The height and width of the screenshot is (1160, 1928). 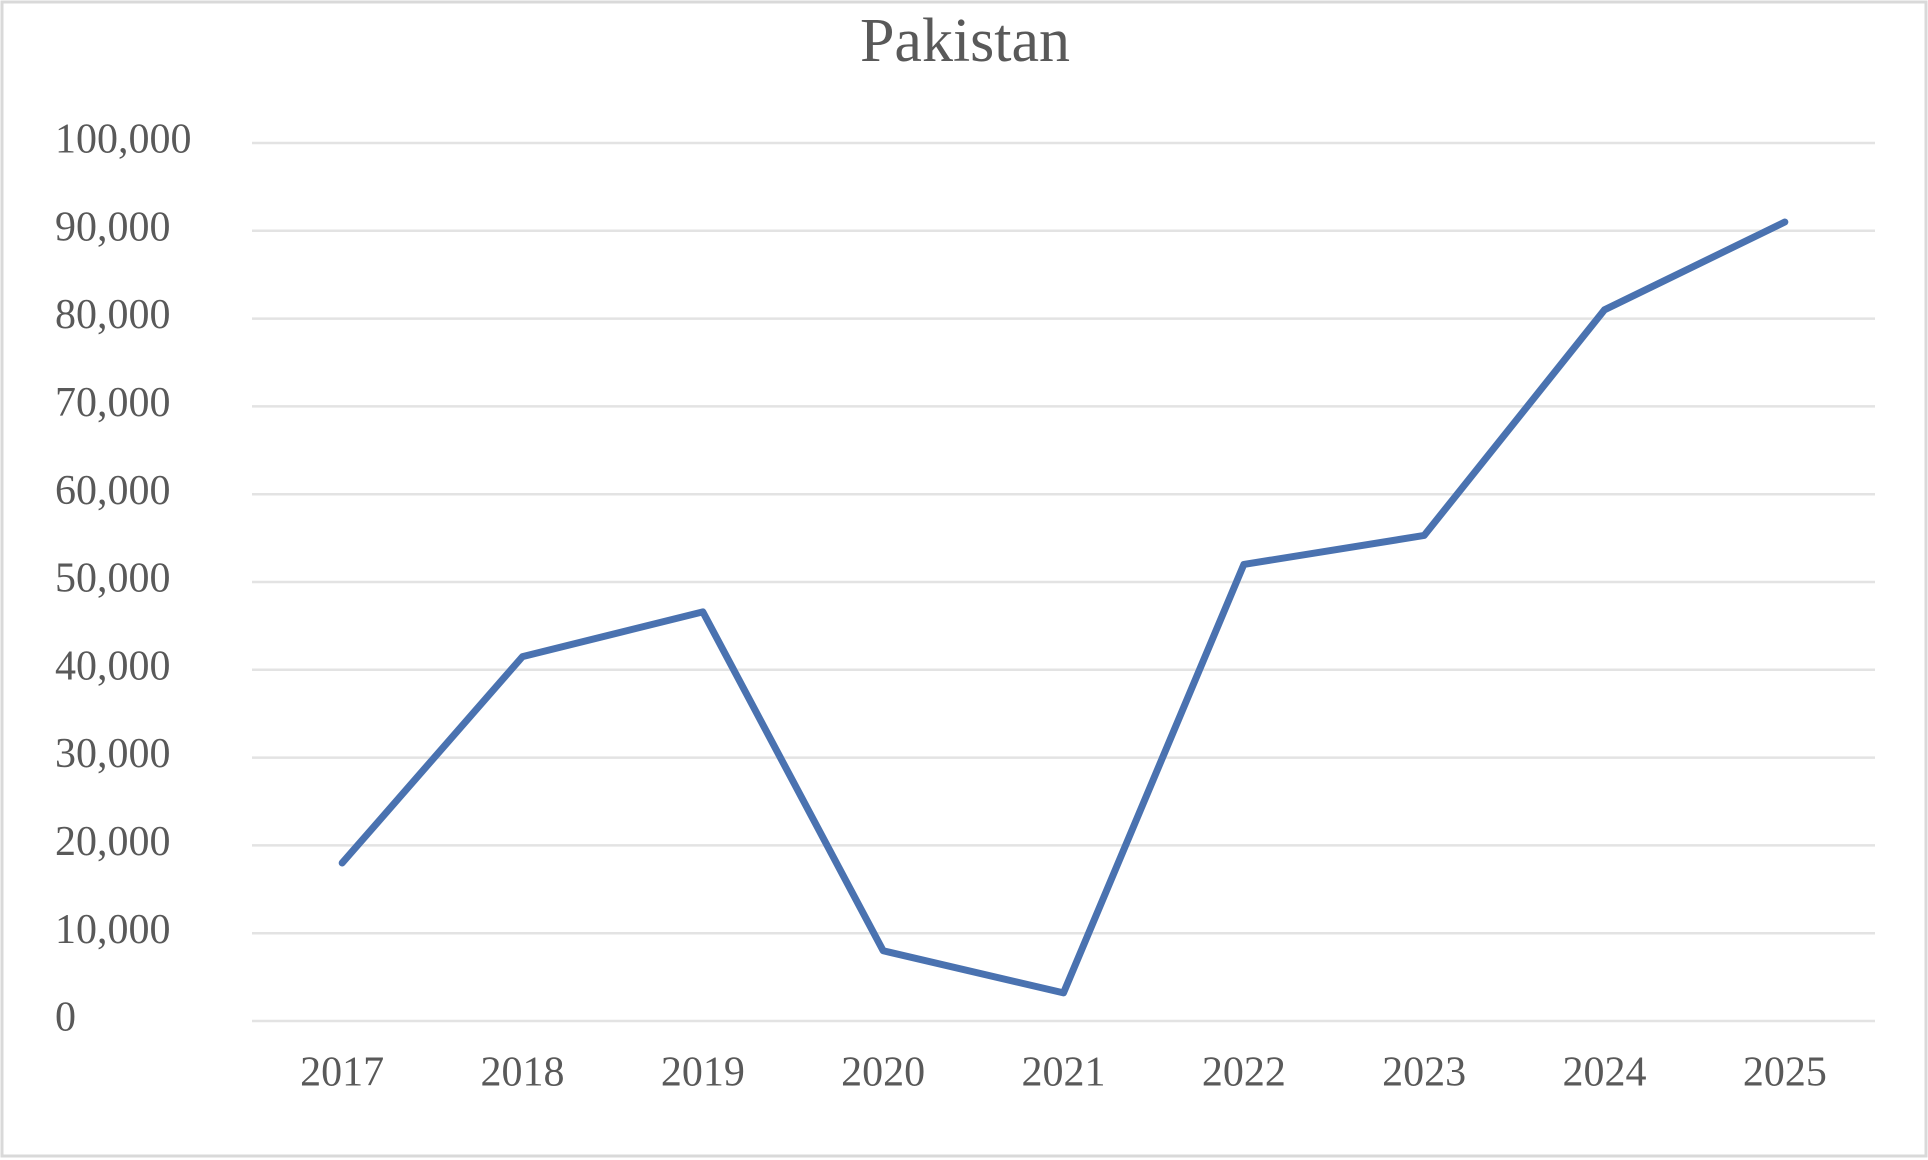 I want to click on x-tick-label: 2021, so click(x=1064, y=1073).